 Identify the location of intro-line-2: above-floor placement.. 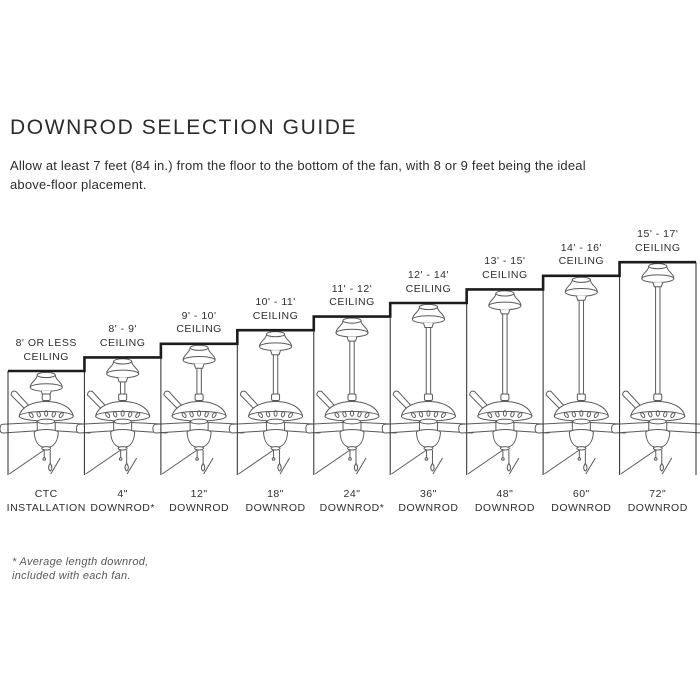
(78, 184).